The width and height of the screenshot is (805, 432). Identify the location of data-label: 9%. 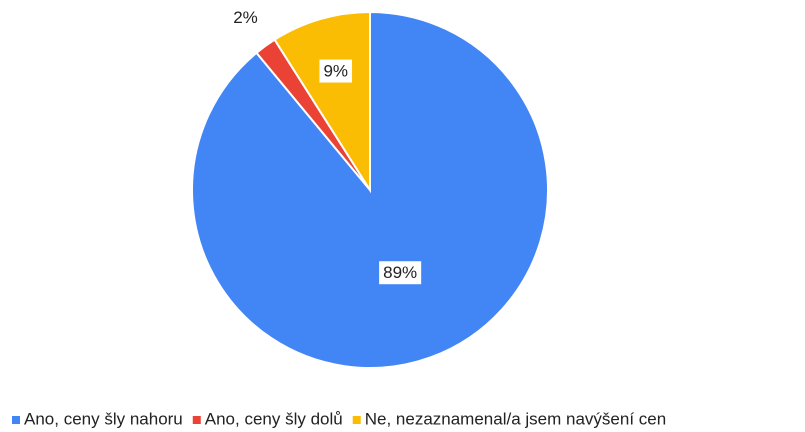
(335, 71).